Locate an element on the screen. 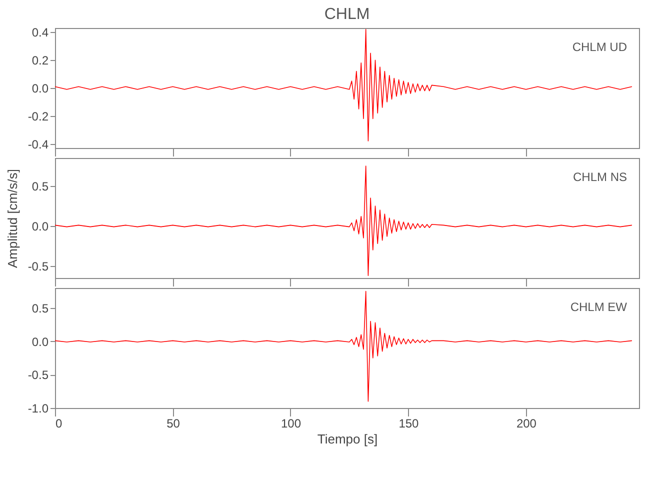 The image size is (650, 500). x-axis-title: Tiempo [s] is located at coordinates (347, 439).